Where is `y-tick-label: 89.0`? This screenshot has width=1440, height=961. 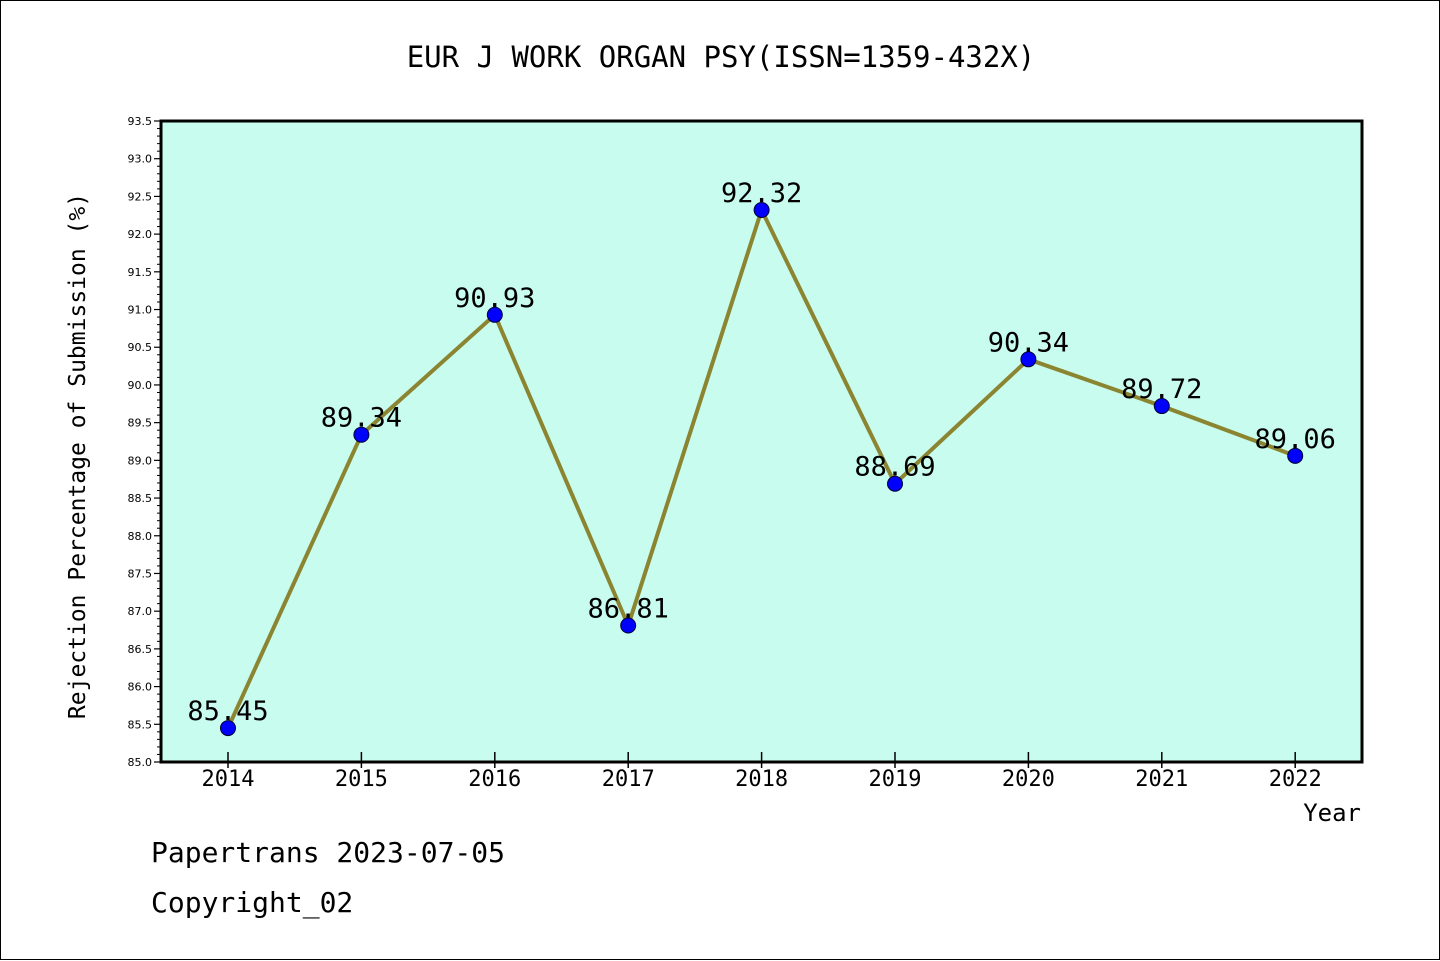 y-tick-label: 89.0 is located at coordinates (140, 460).